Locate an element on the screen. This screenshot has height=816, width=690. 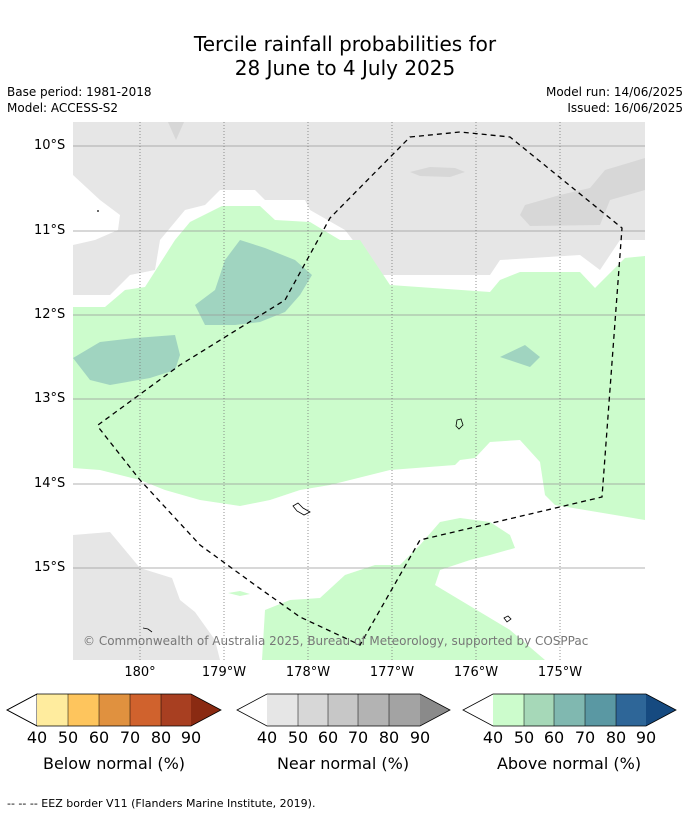
model-name: Model: ACCESS-S2 is located at coordinates (63, 108).